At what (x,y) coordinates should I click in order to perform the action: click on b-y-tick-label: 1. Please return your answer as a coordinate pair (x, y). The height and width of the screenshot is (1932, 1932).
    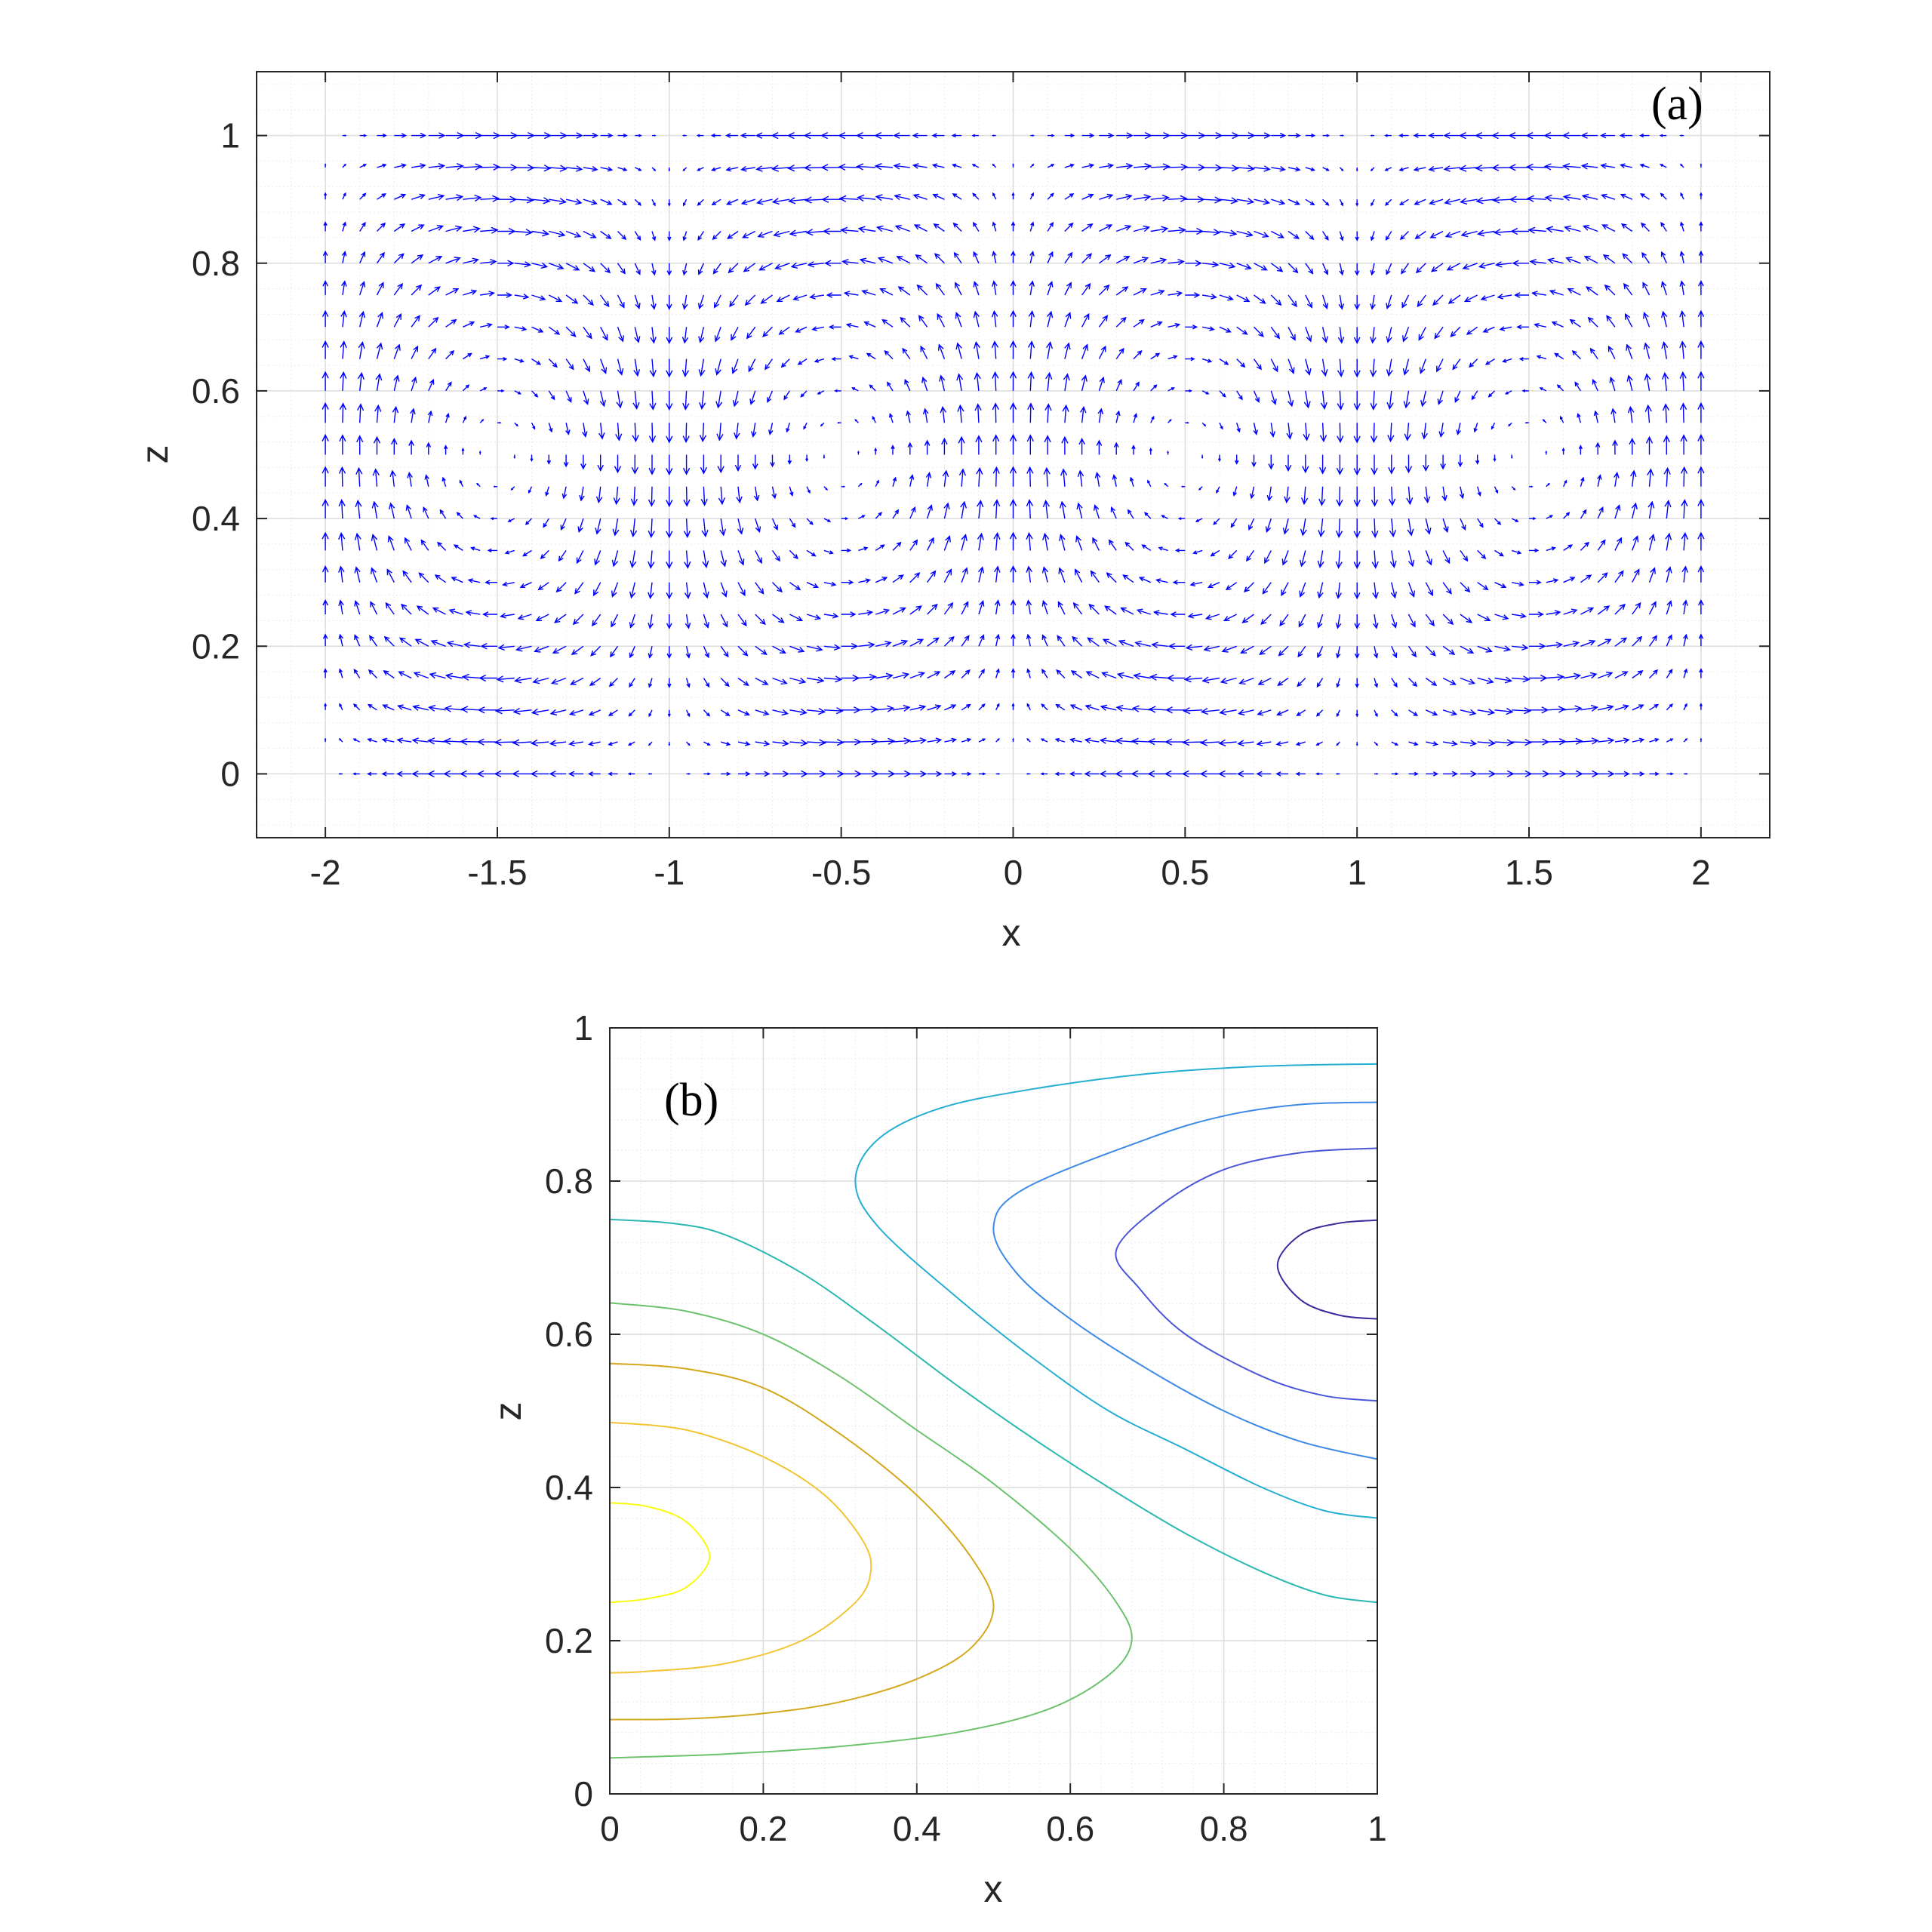
    Looking at the image, I should click on (583, 1028).